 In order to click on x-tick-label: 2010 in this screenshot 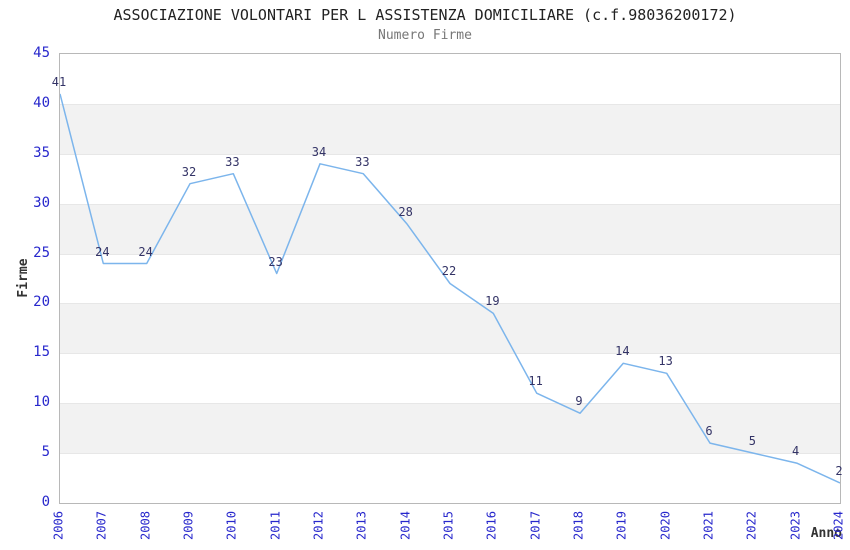, I will do `click(231, 525)`.